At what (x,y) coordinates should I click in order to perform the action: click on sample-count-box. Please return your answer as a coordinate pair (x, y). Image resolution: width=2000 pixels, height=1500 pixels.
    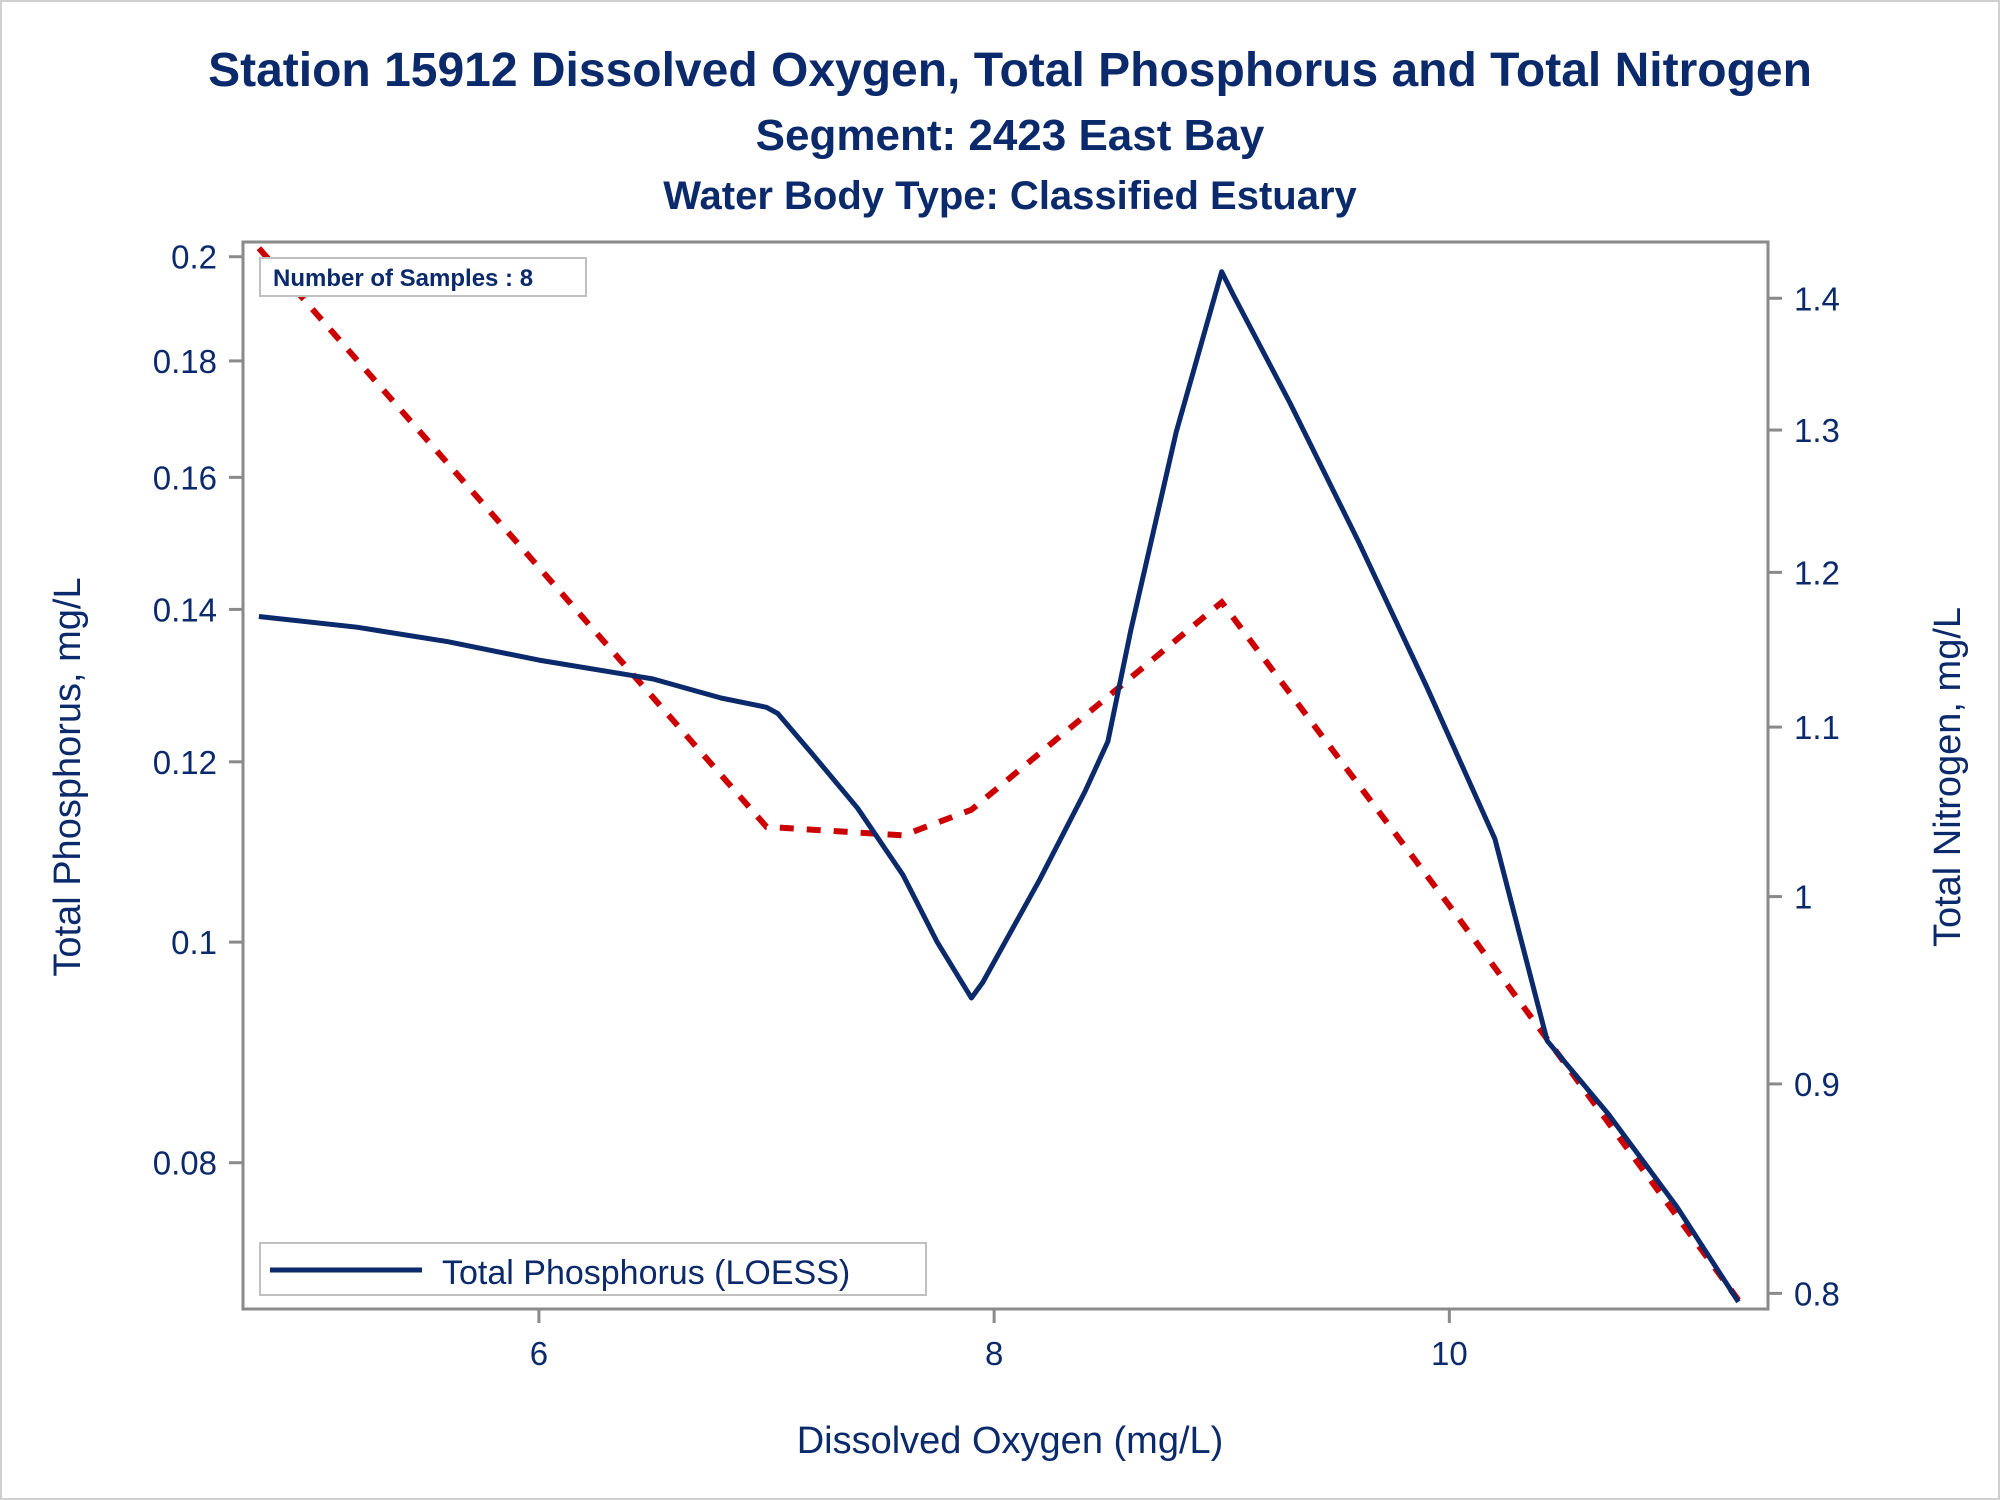
    Looking at the image, I should click on (423, 277).